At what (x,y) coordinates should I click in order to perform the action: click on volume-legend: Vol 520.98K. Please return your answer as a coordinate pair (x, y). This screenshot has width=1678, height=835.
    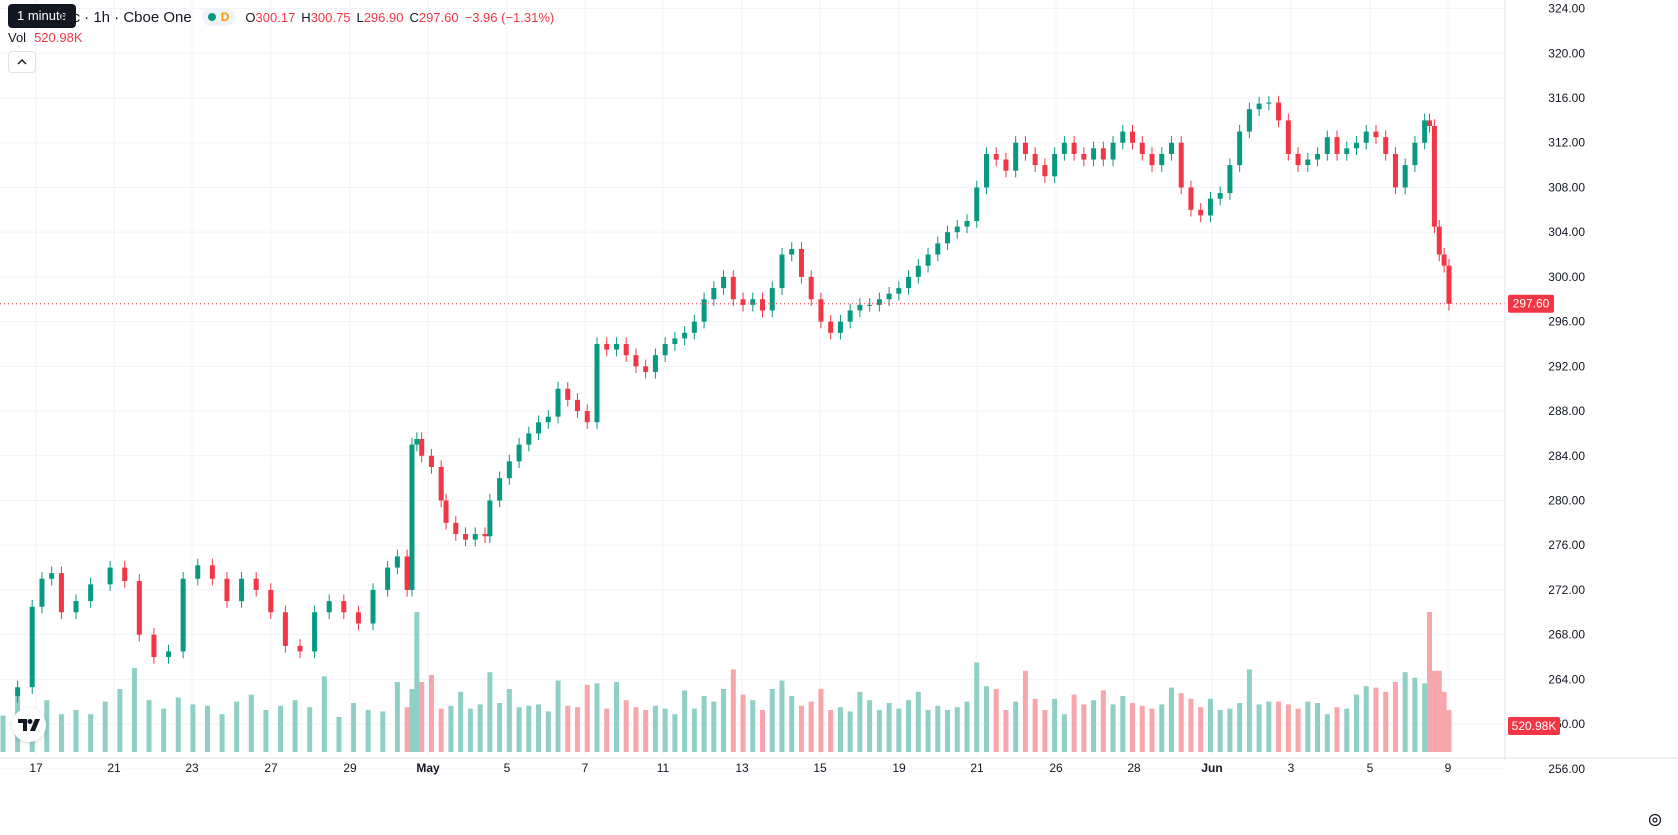
    Looking at the image, I should click on (45, 37).